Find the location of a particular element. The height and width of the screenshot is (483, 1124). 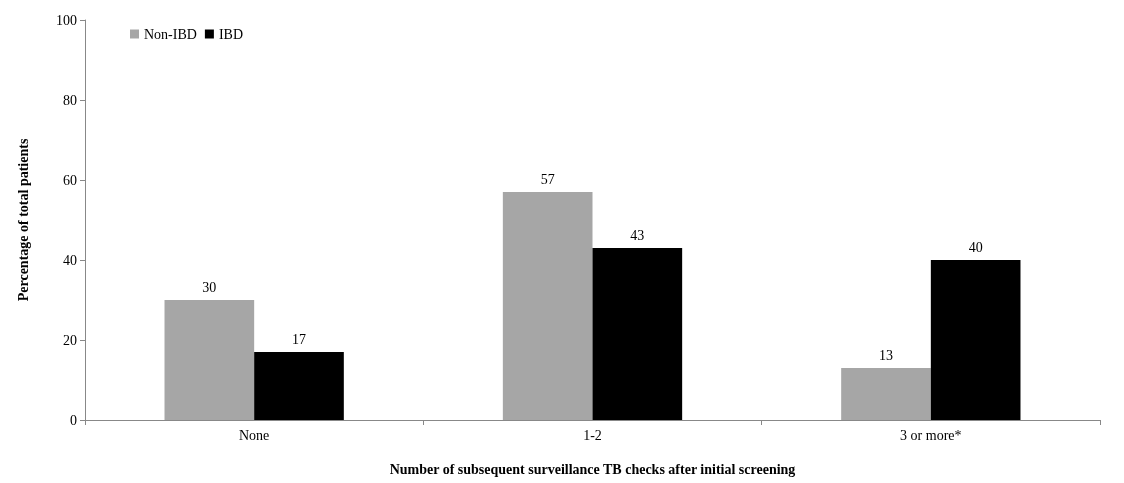

y-axis-title: Percentage of total patients is located at coordinates (23, 220).